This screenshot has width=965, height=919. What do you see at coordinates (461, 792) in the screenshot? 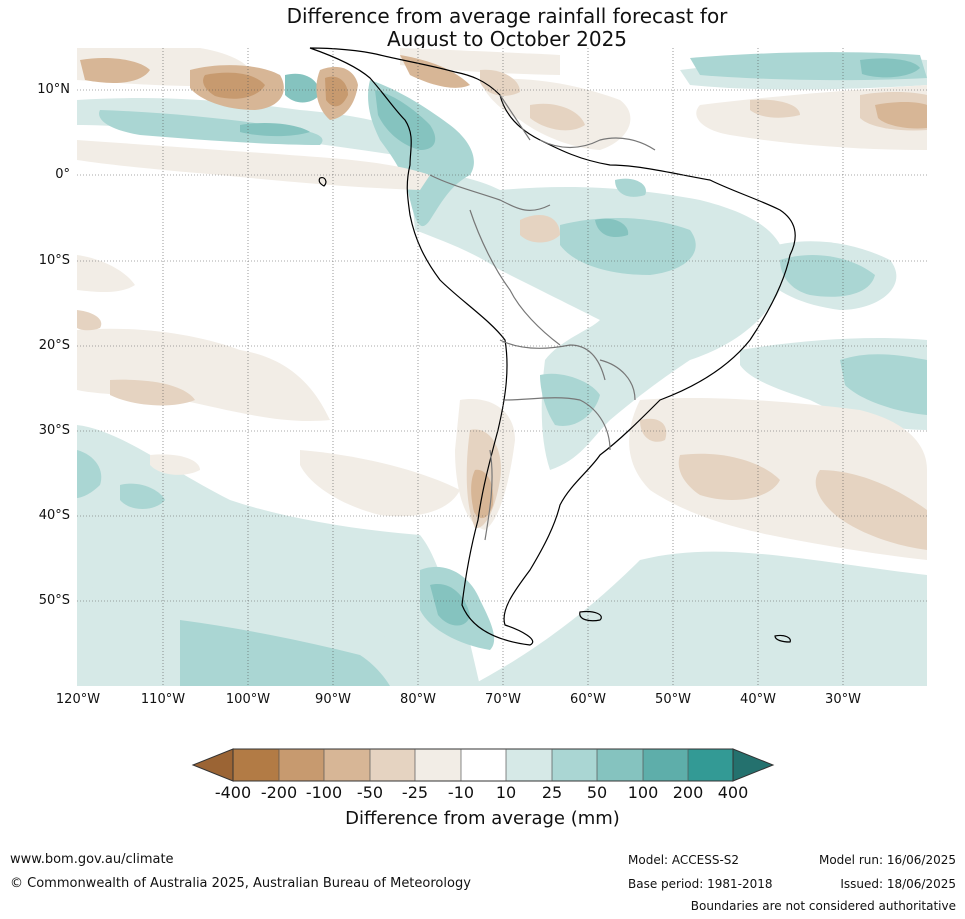
I see `colorbar-tick: -10` at bounding box center [461, 792].